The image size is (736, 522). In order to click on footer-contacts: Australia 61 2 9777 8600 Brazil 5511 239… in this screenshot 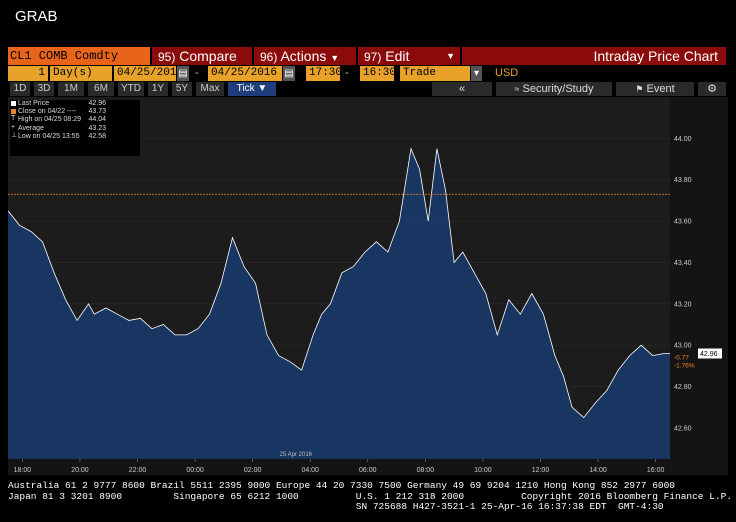, I will do `click(370, 496)`.